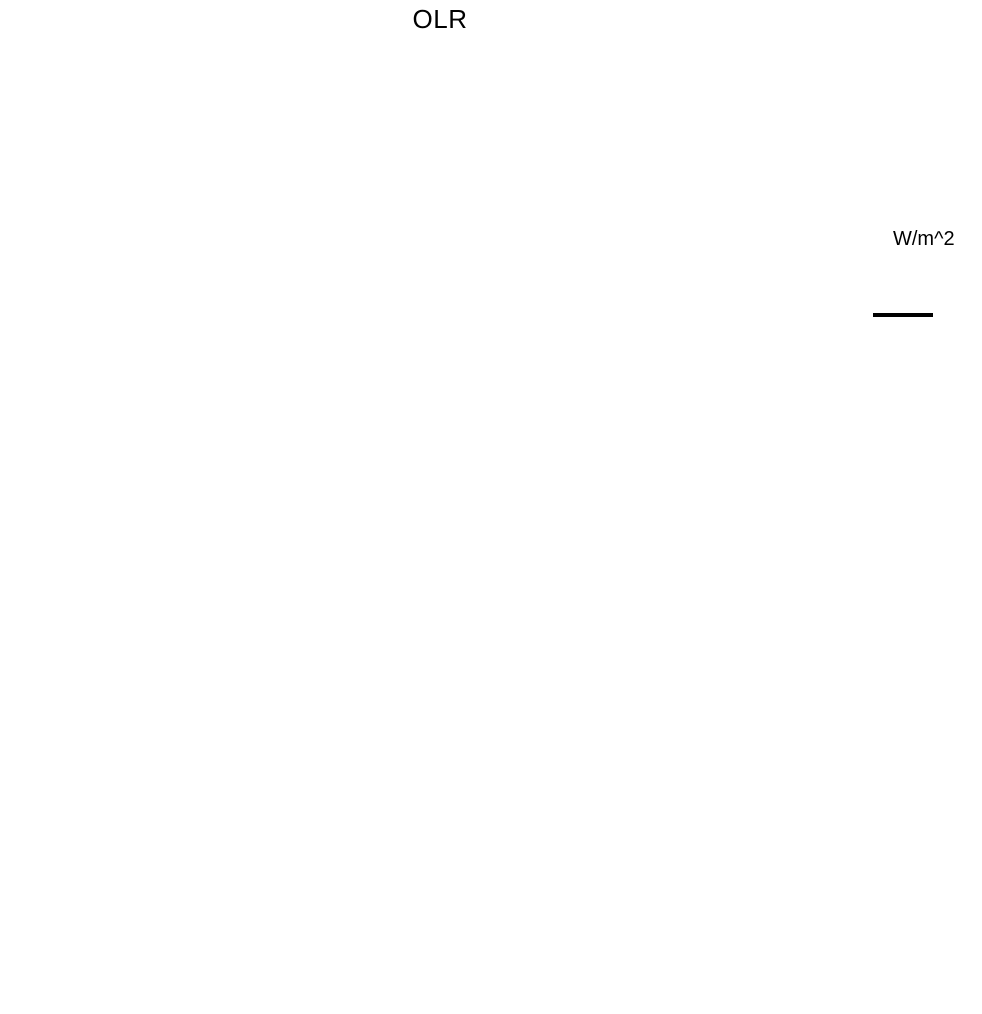 Image resolution: width=982 pixels, height=1014 pixels. Describe the element at coordinates (924, 239) in the screenshot. I see `colorbar-units-label: W/m^2` at that location.